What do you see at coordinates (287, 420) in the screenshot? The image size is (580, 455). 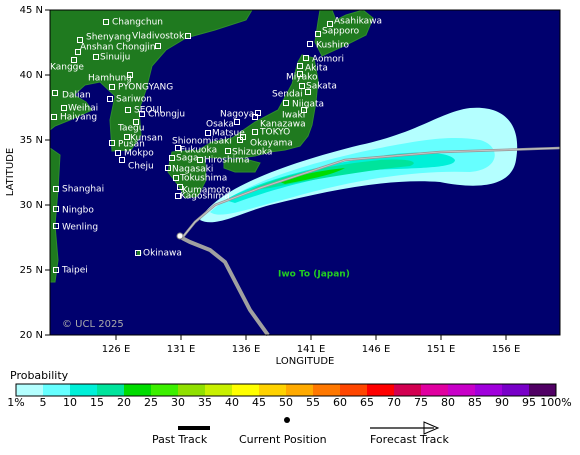 I see `current-position-key` at bounding box center [287, 420].